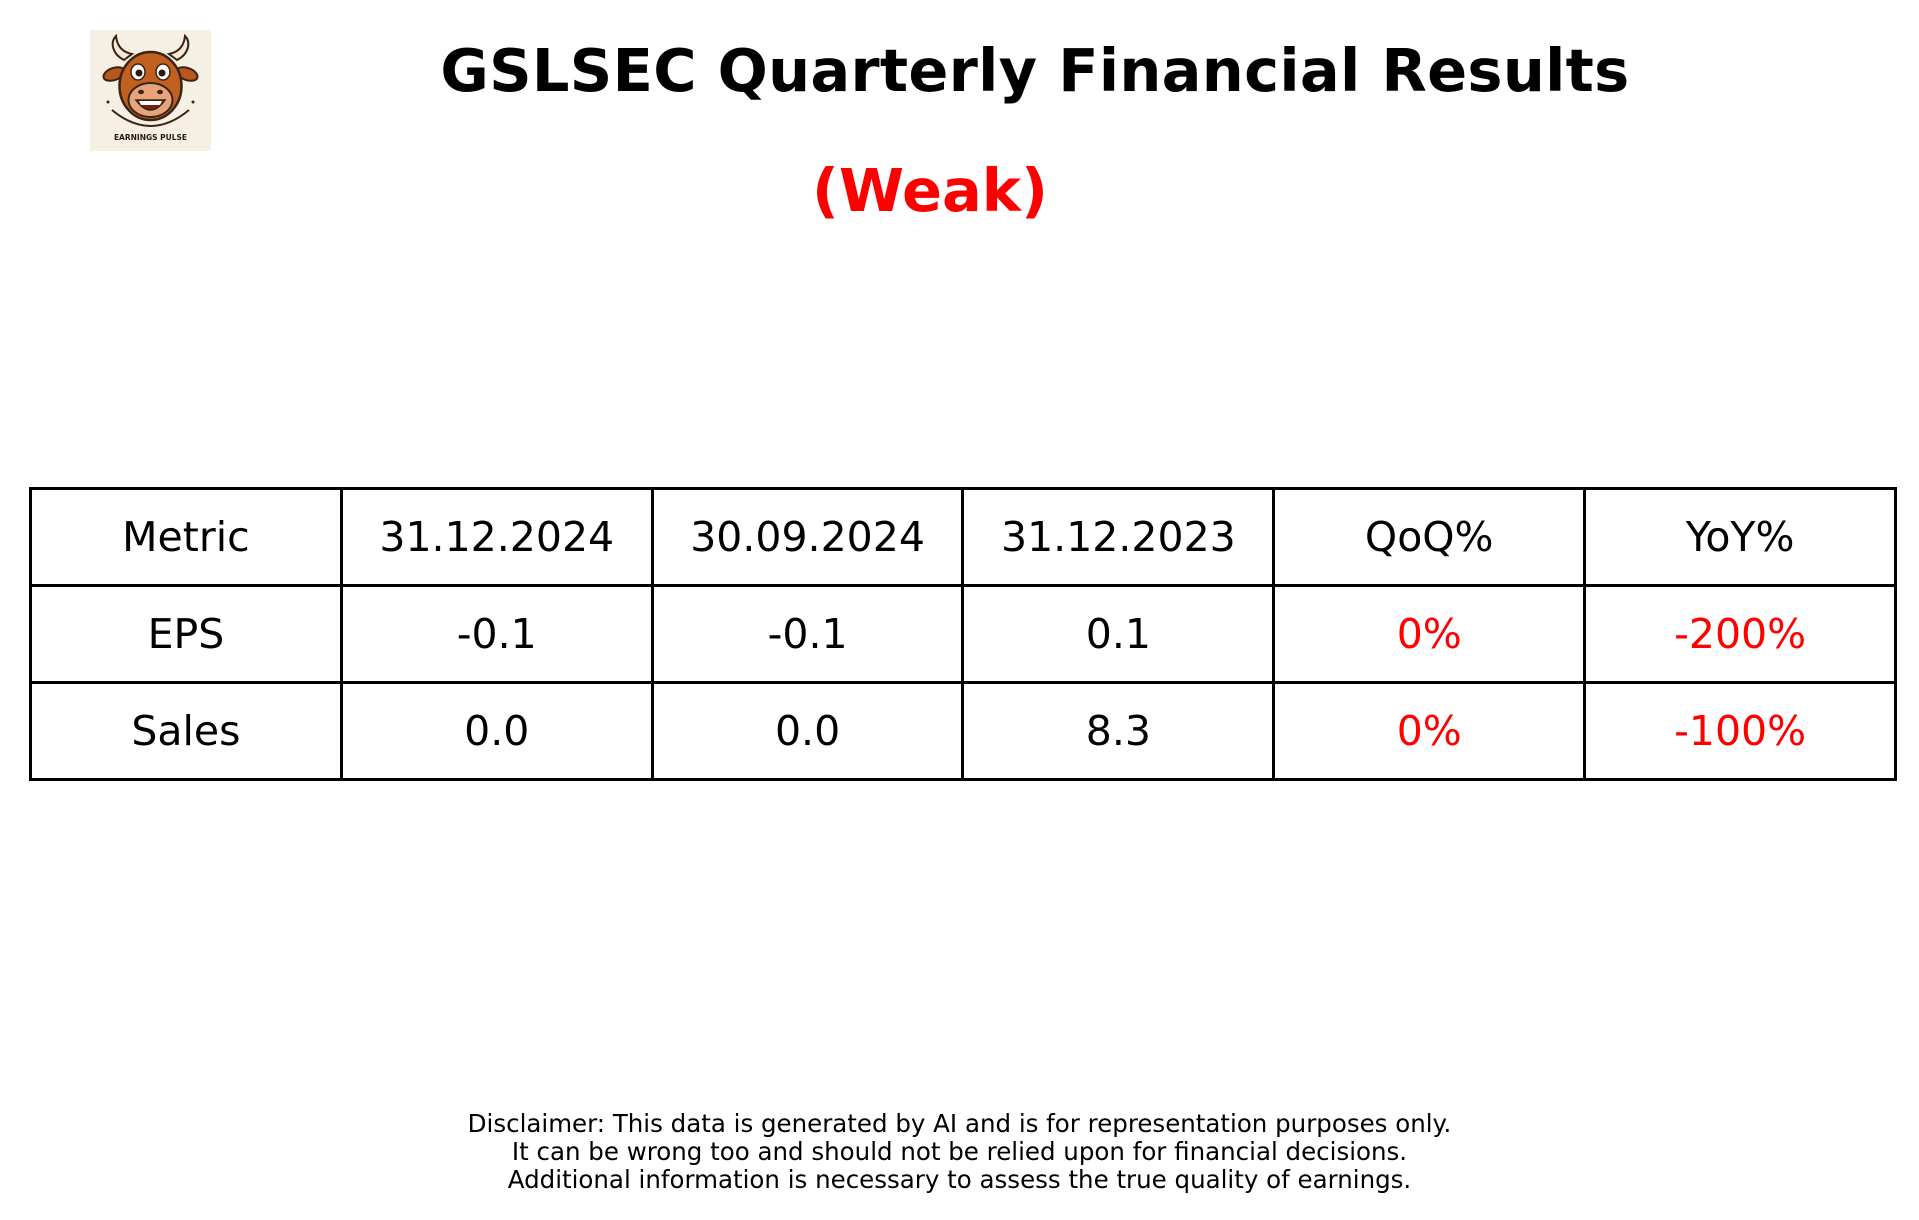 The width and height of the screenshot is (1919, 1220). Describe the element at coordinates (496, 537) in the screenshot. I see `header-current-quarter: 31.12.2024` at that location.